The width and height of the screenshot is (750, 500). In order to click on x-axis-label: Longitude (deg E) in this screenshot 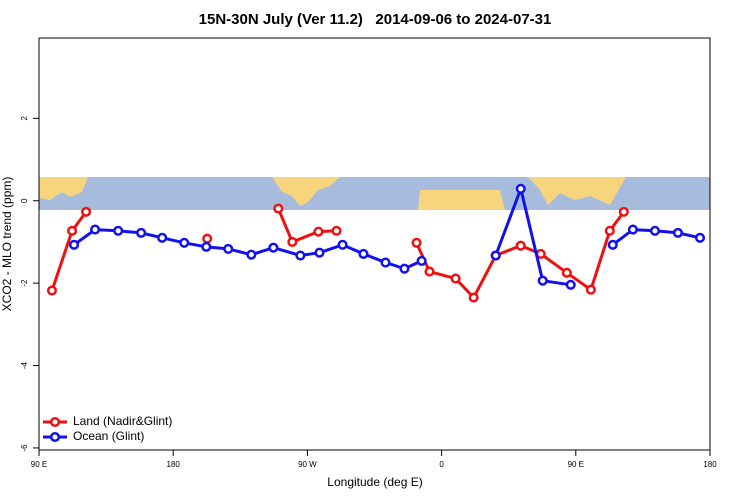, I will do `click(374, 482)`.